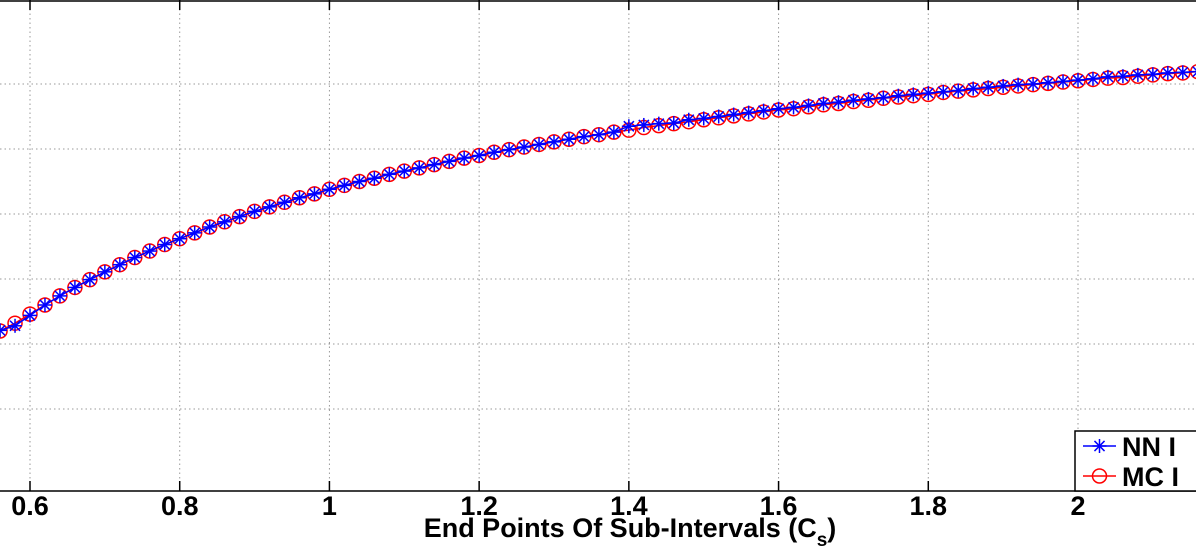 The height and width of the screenshot is (558, 1196). Describe the element at coordinates (1194, 68) in the screenshot. I see `star-stroke-d1` at that location.